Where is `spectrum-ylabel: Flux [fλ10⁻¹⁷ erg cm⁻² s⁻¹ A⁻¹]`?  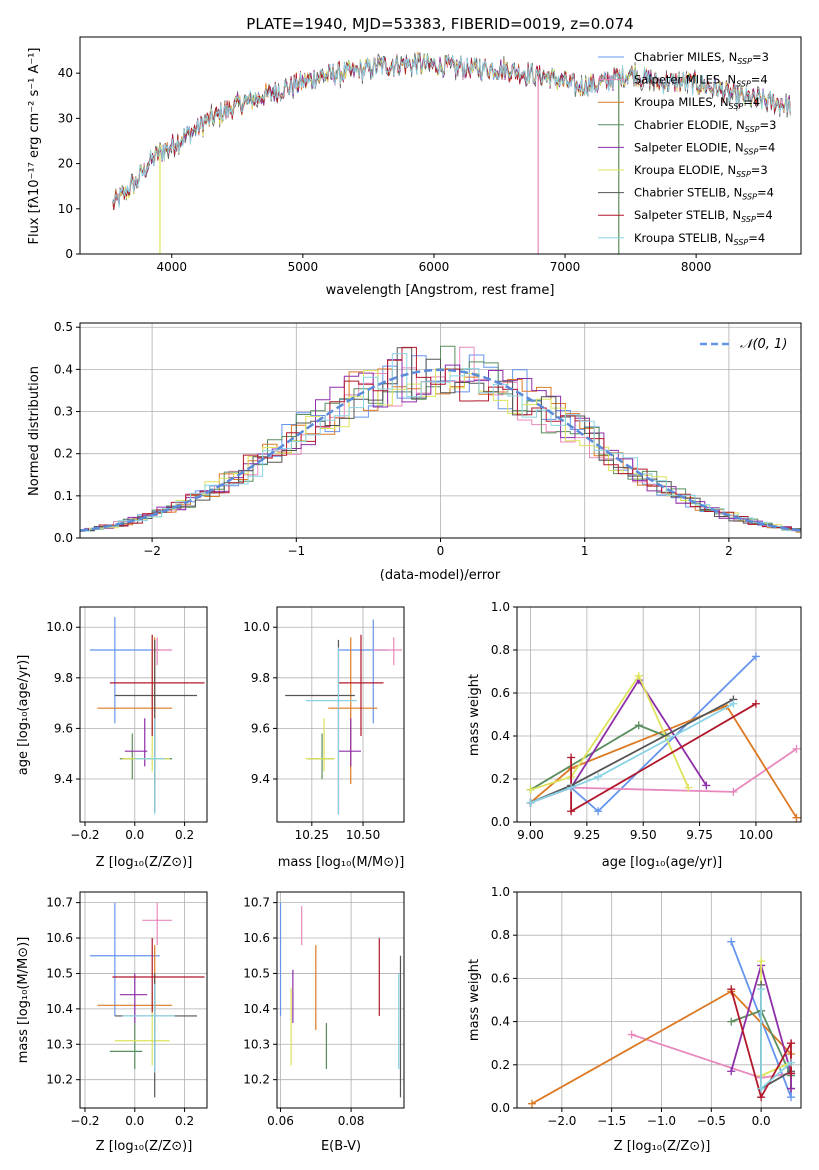
spectrum-ylabel: Flux [fλ10⁻¹⁷ erg cm⁻² s⁻¹ A⁻¹] is located at coordinates (34, 146).